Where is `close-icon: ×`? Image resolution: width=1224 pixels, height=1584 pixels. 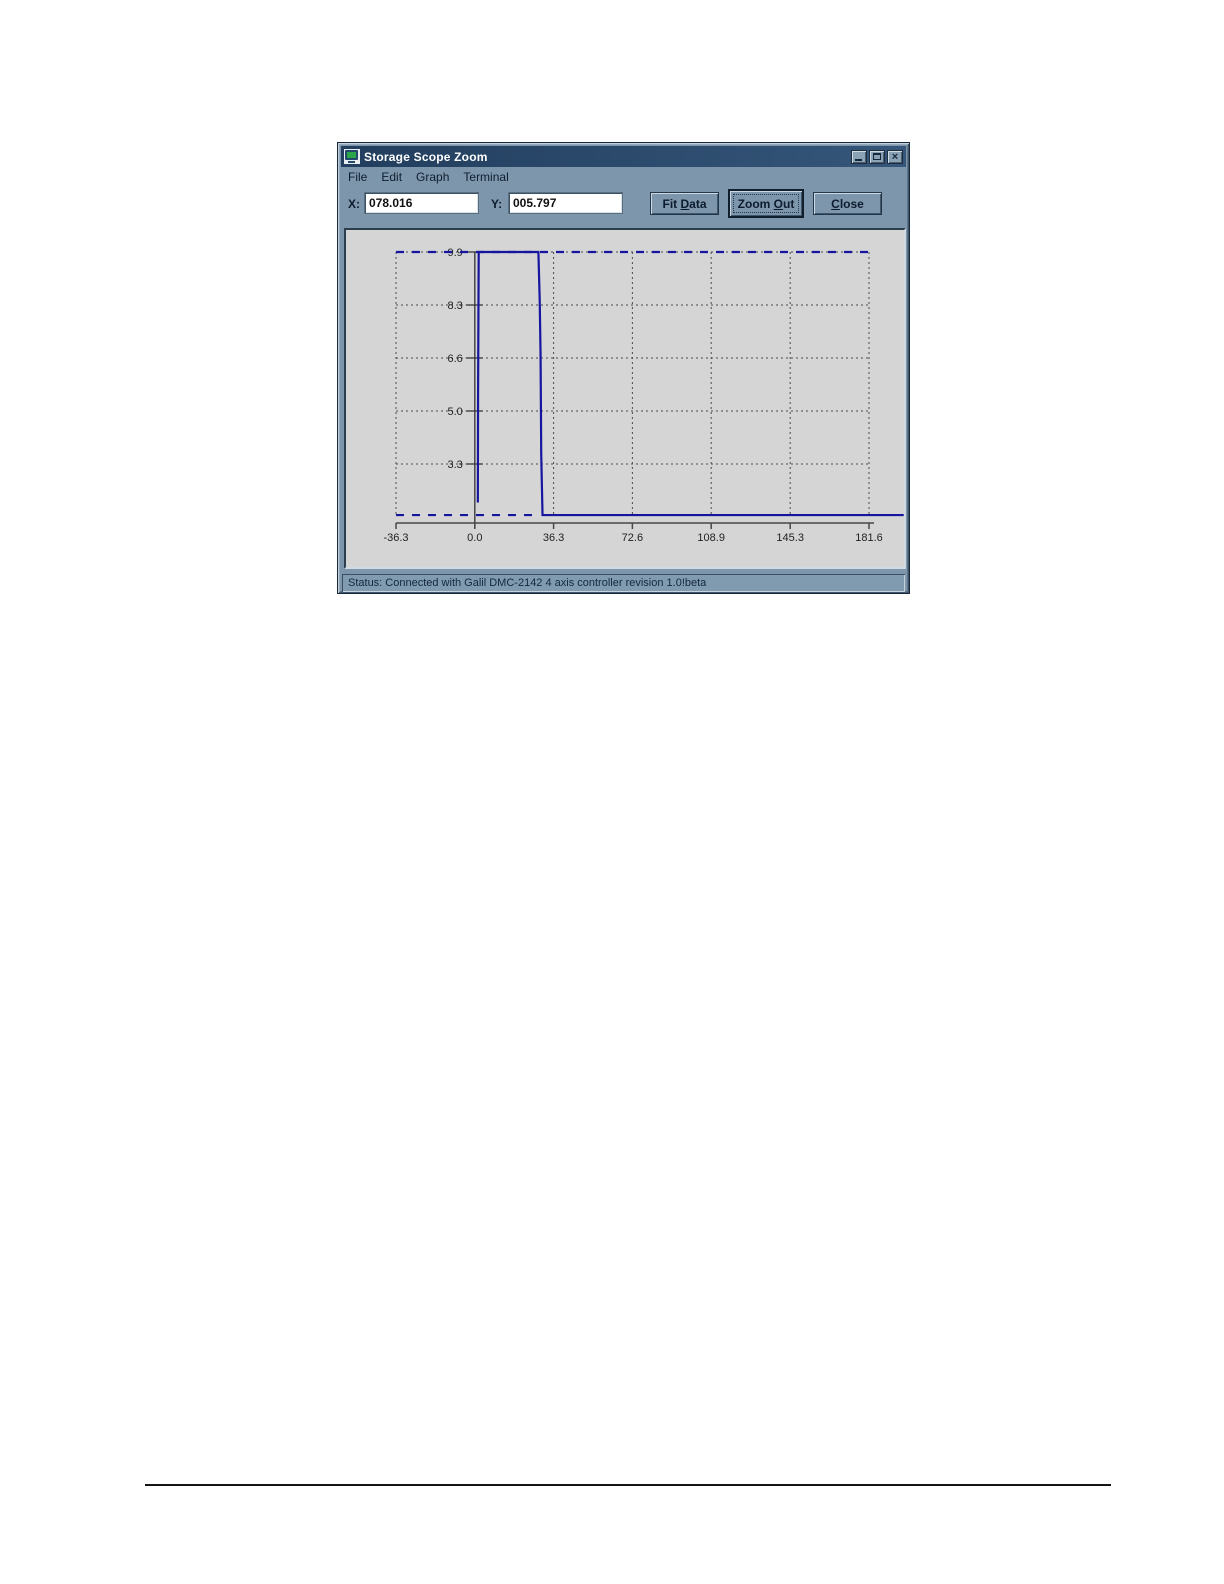 close-icon: × is located at coordinates (895, 156).